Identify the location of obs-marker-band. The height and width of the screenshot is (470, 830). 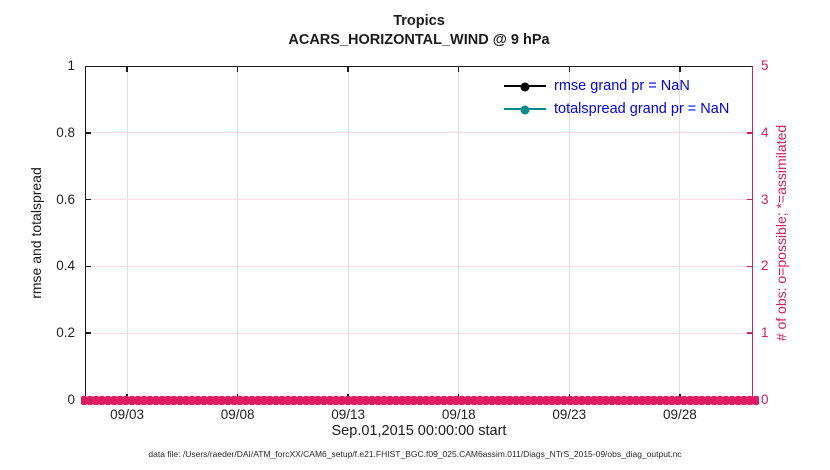
(420, 400).